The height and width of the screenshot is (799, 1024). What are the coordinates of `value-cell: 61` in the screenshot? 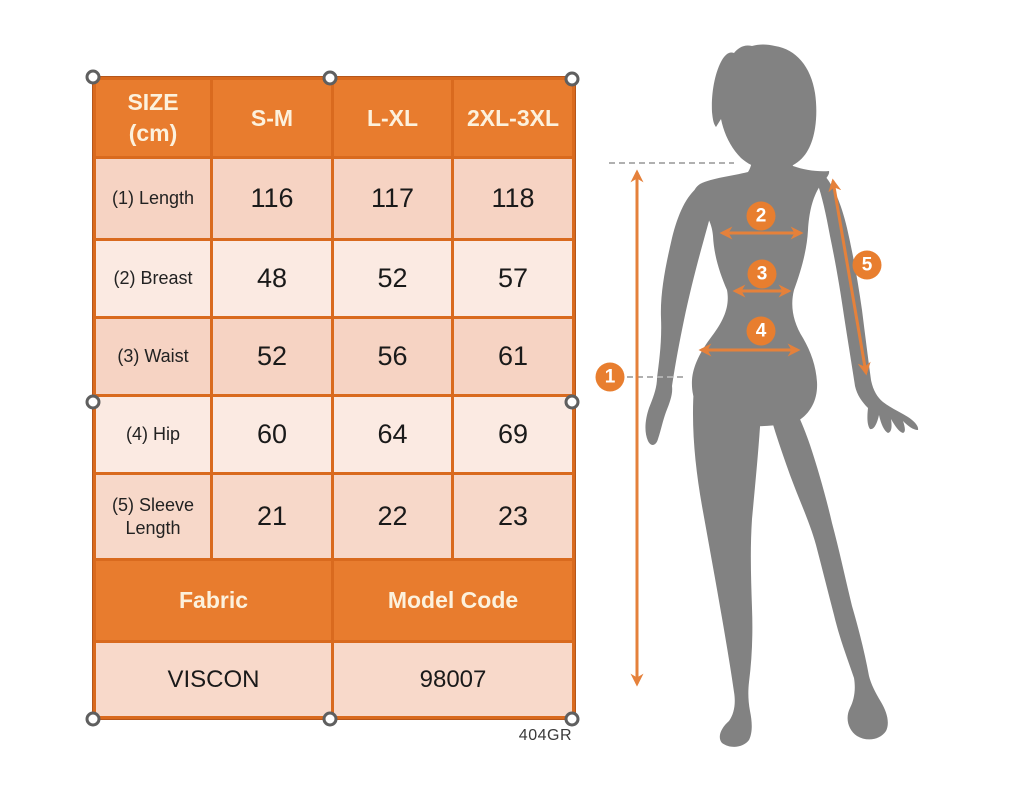 It's located at (513, 356).